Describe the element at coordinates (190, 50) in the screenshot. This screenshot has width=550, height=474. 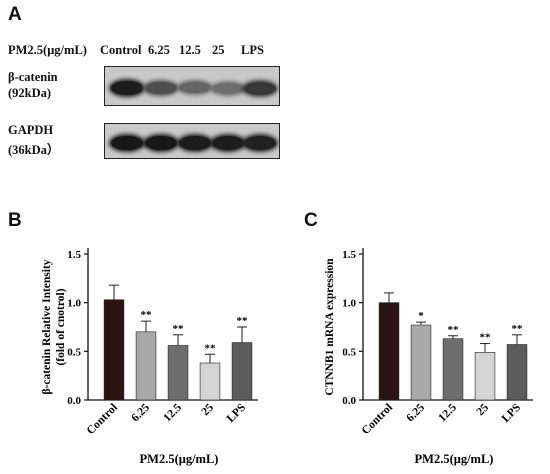
I see `lane-label-12-5: 12.5` at that location.